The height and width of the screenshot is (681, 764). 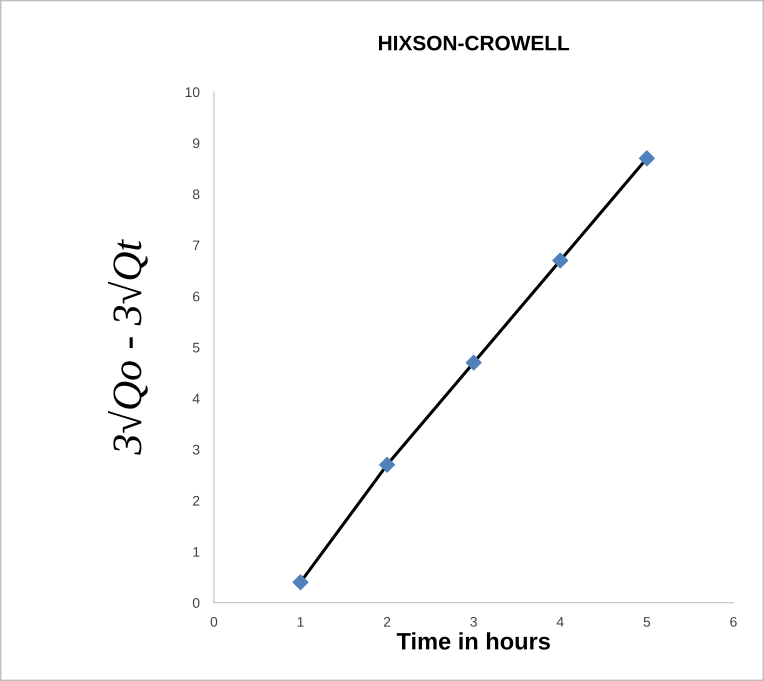 What do you see at coordinates (733, 621) in the screenshot?
I see `x-tick-label: 6` at bounding box center [733, 621].